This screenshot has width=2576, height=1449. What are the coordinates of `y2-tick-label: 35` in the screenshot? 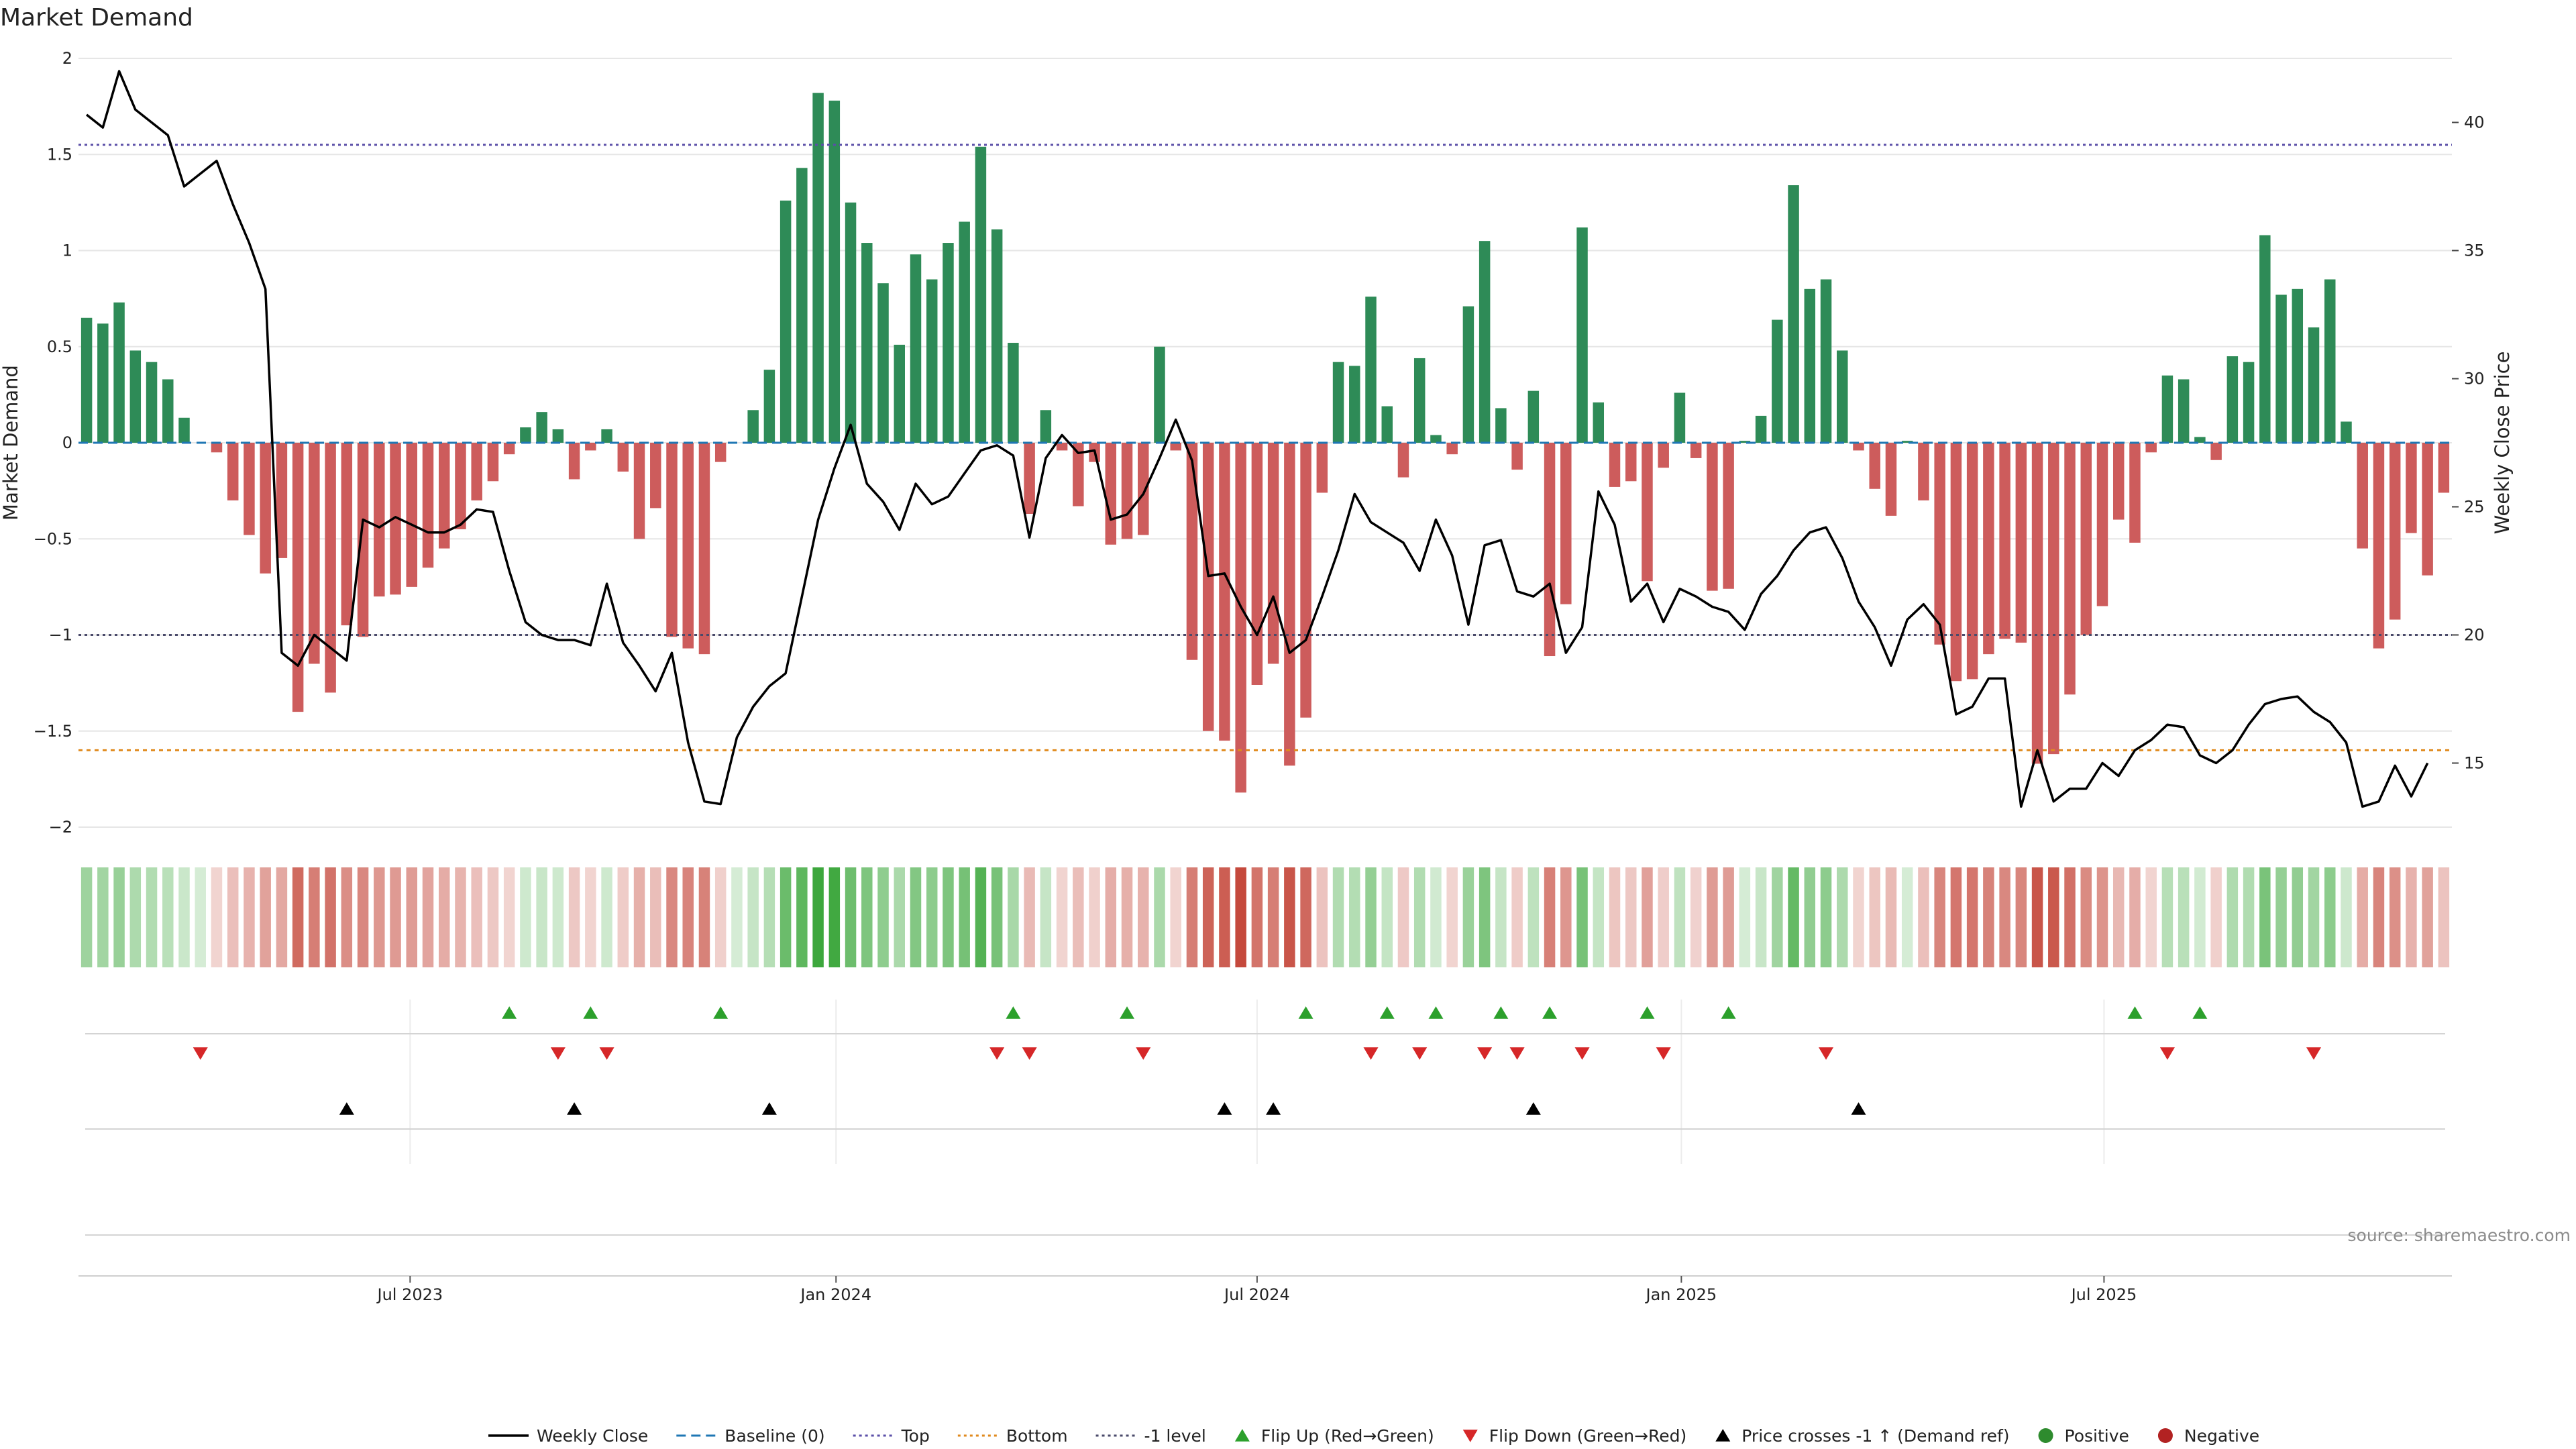 It's located at (2474, 250).